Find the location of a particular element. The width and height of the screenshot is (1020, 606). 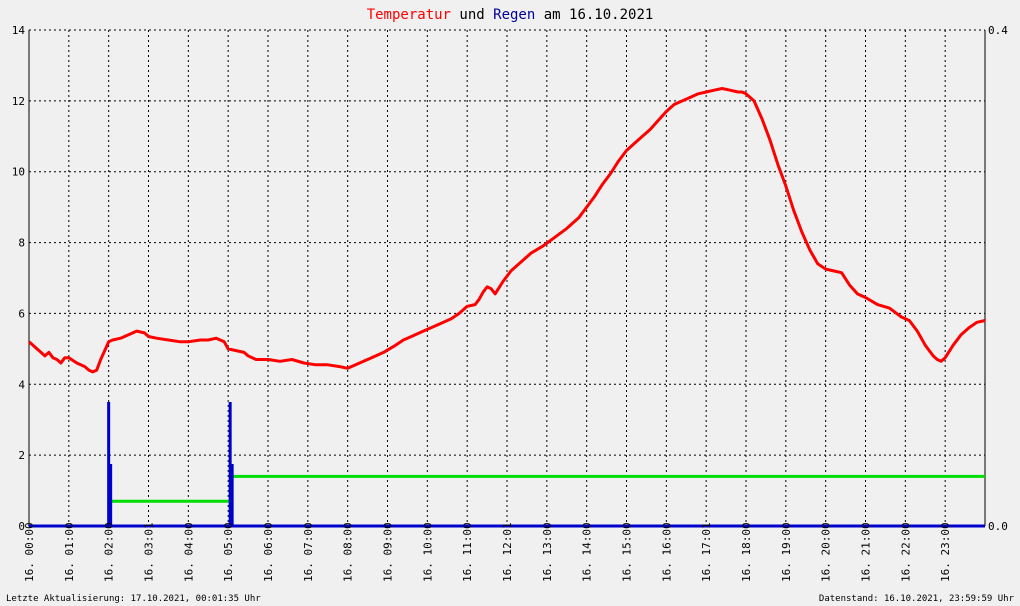

y-left-tick-label: 6 is located at coordinates (21, 313).